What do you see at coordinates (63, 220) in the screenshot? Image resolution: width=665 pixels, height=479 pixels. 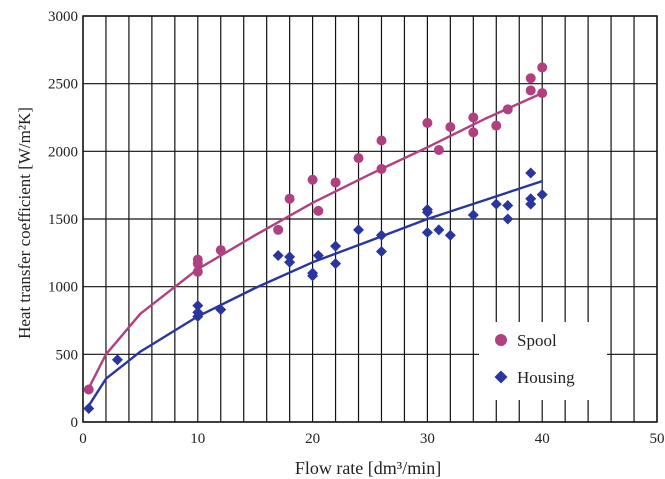 I see `y-tick-label: 1500` at bounding box center [63, 220].